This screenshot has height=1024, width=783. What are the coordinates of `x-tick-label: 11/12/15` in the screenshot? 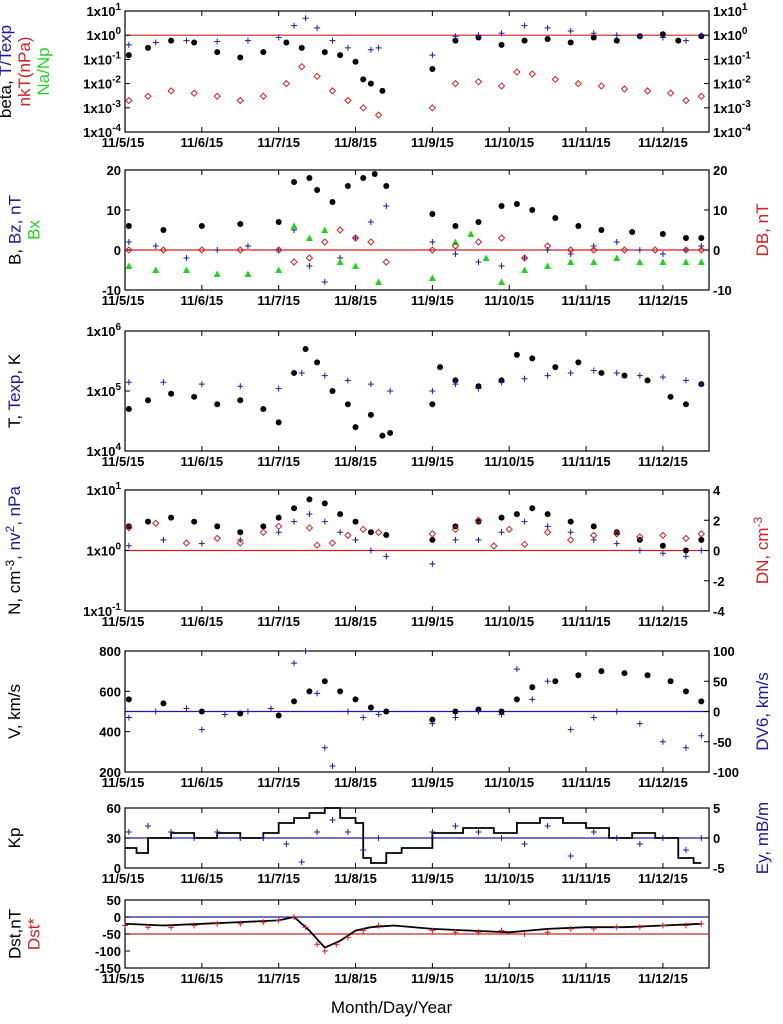 It's located at (663, 300).